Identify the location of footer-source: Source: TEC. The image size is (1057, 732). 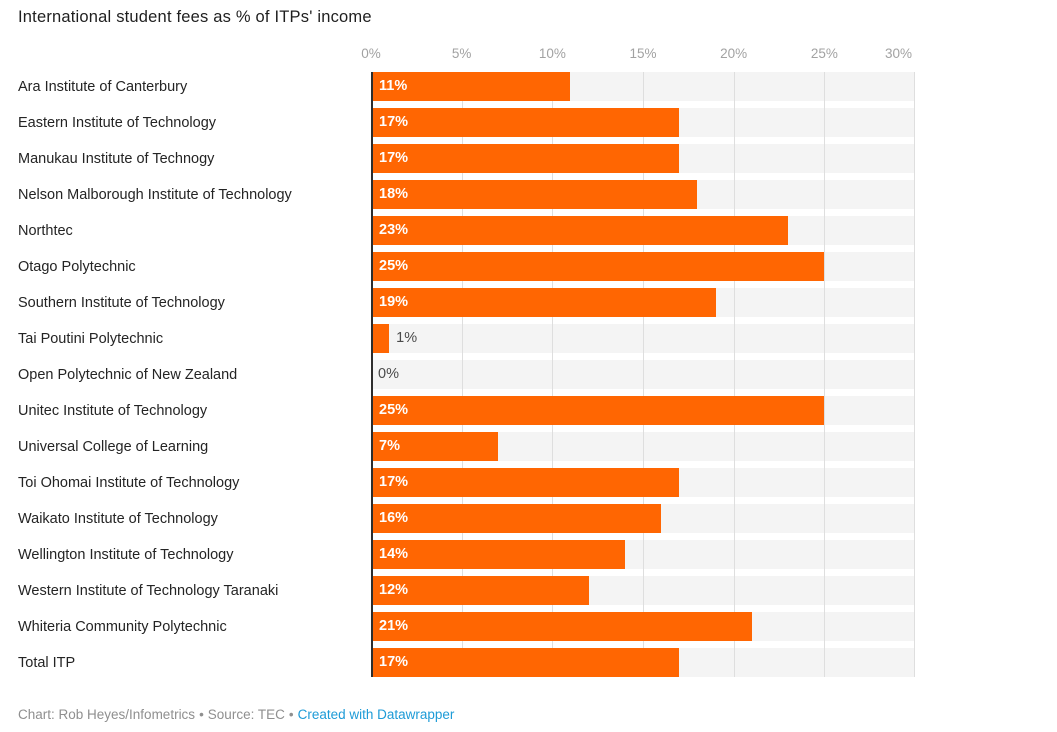
(246, 714).